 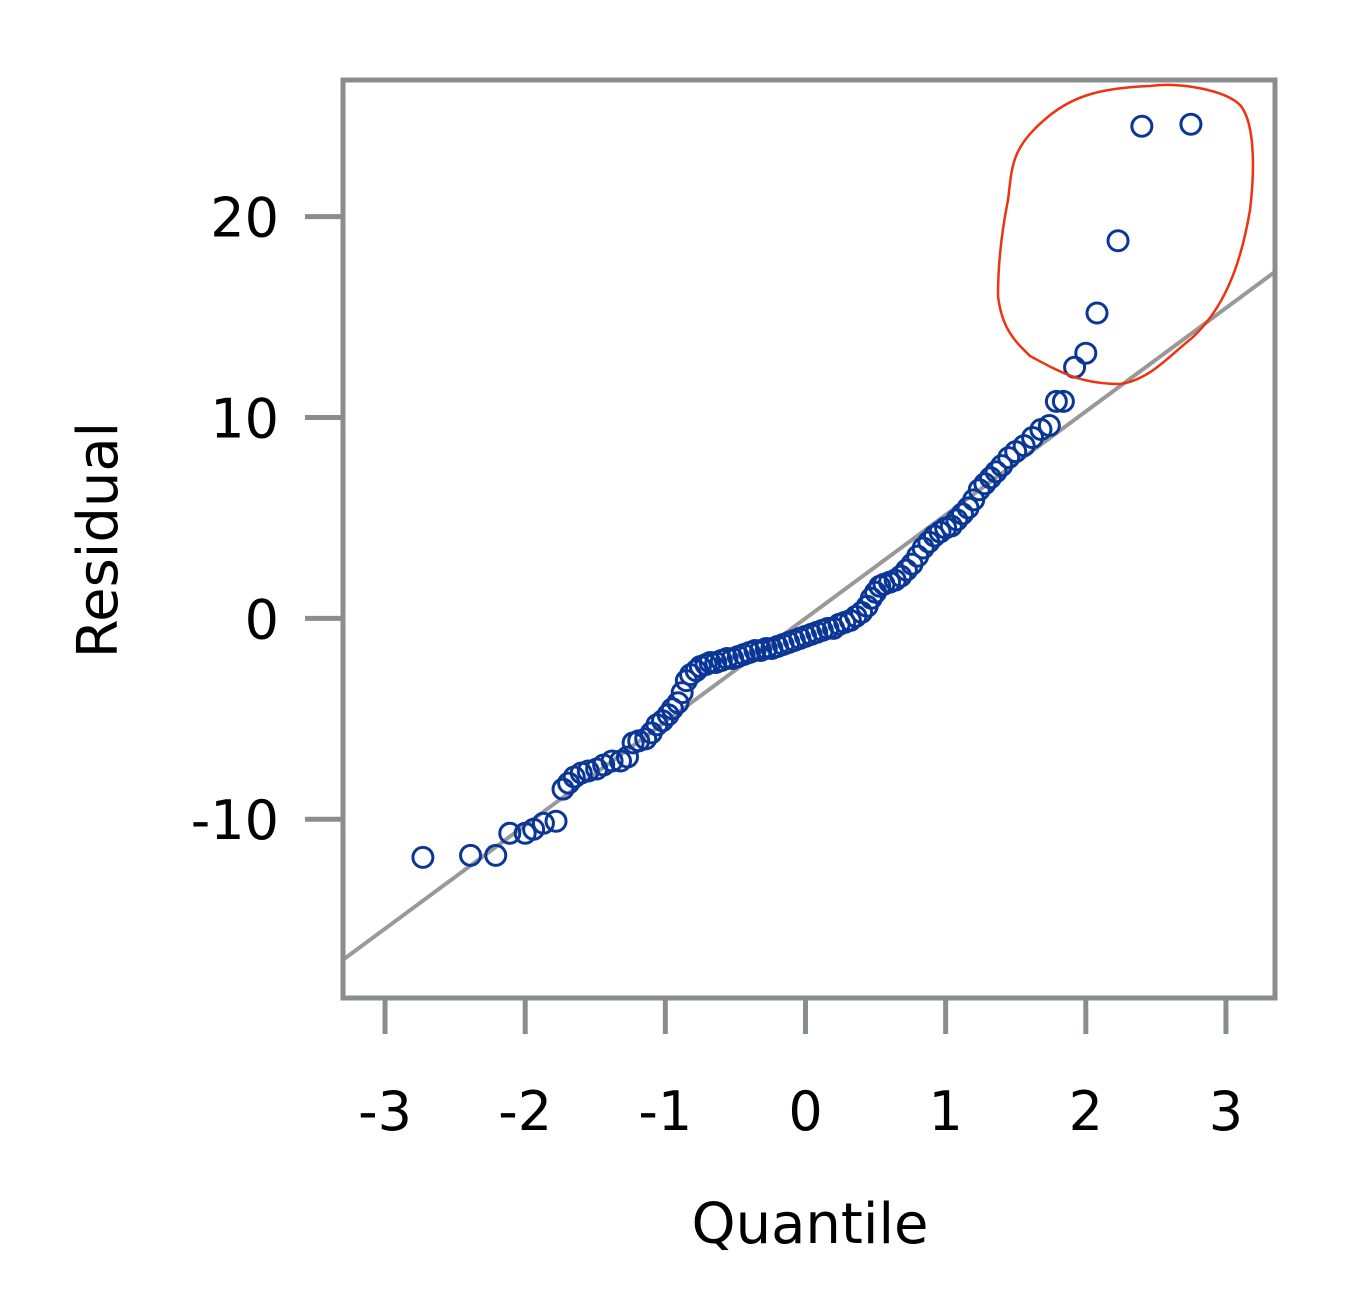 I want to click on x-tick-label: 3, so click(x=1226, y=1111).